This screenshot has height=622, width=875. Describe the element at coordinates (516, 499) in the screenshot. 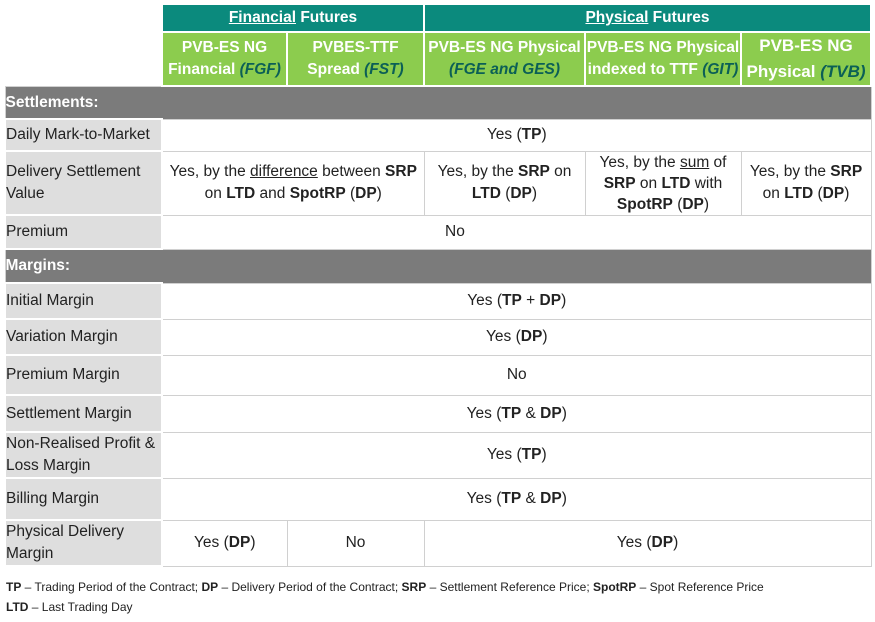

I see `billing-margin-value: Yes (TP & DP)` at that location.